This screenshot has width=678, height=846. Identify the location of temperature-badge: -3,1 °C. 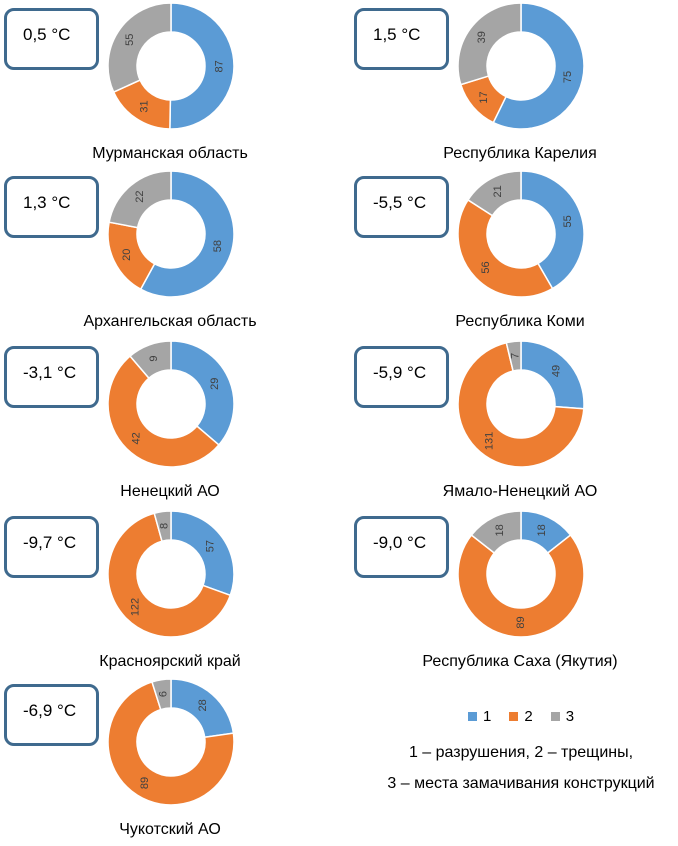
(51, 377).